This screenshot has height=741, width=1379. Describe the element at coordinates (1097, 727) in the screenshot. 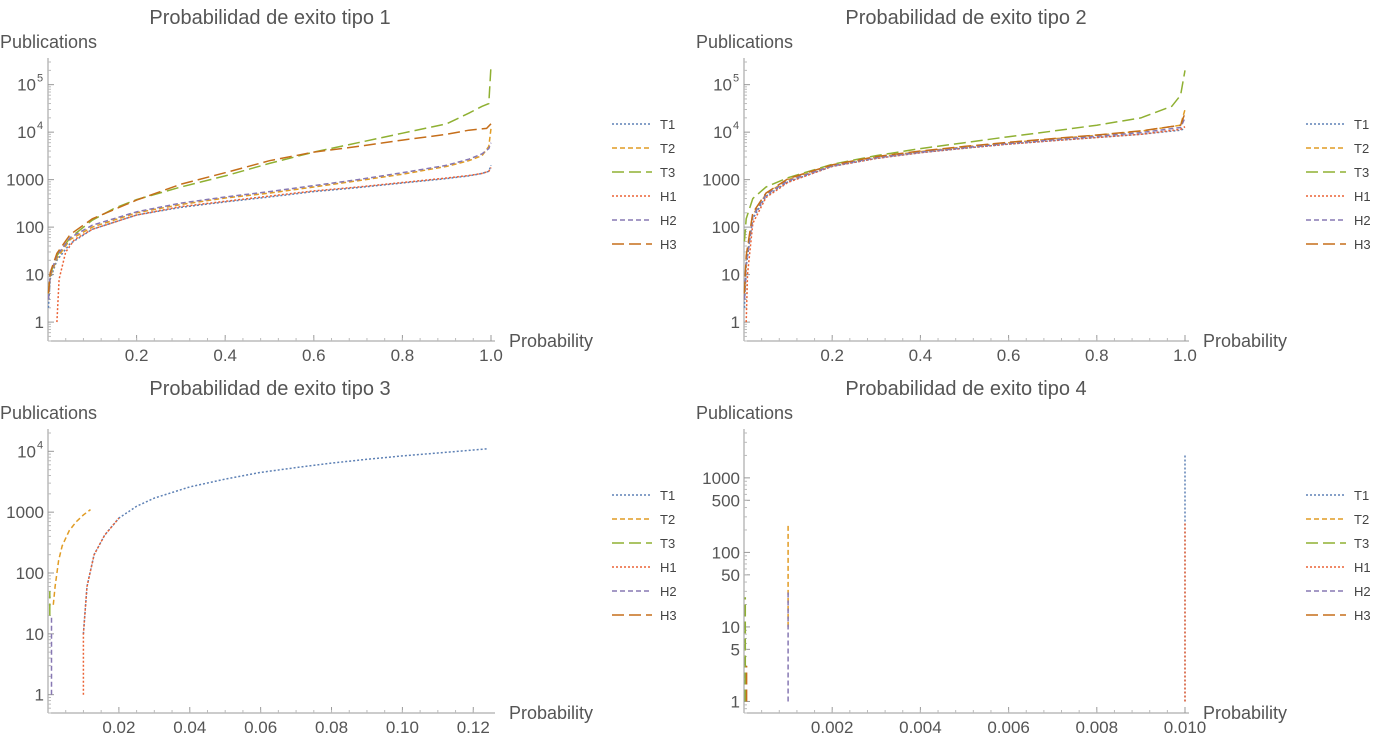

I see `x-tick-label: 0.008` at that location.